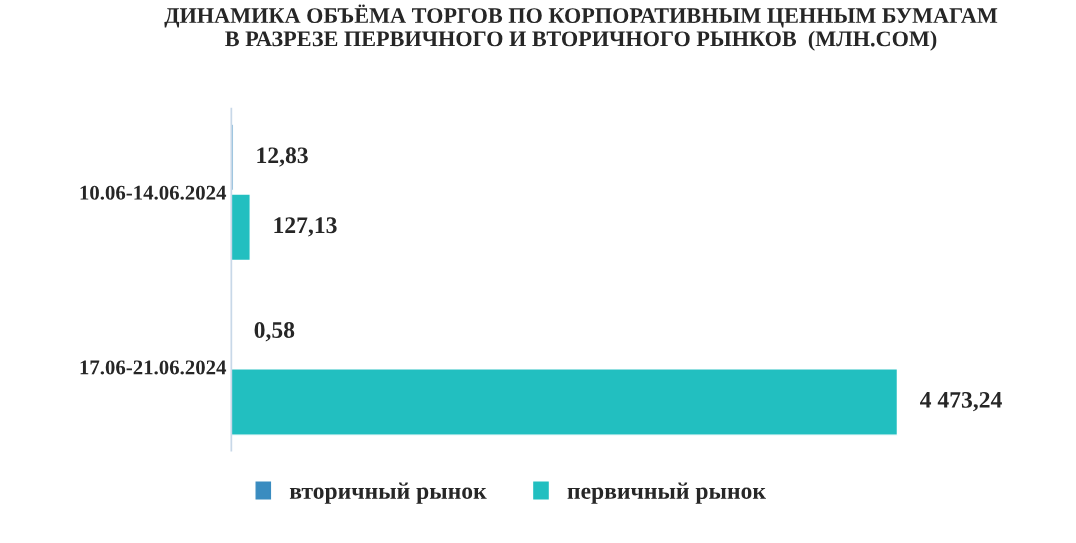 The width and height of the screenshot is (1076, 543). Describe the element at coordinates (274, 332) in the screenshot. I see `data-label: 0,58` at that location.